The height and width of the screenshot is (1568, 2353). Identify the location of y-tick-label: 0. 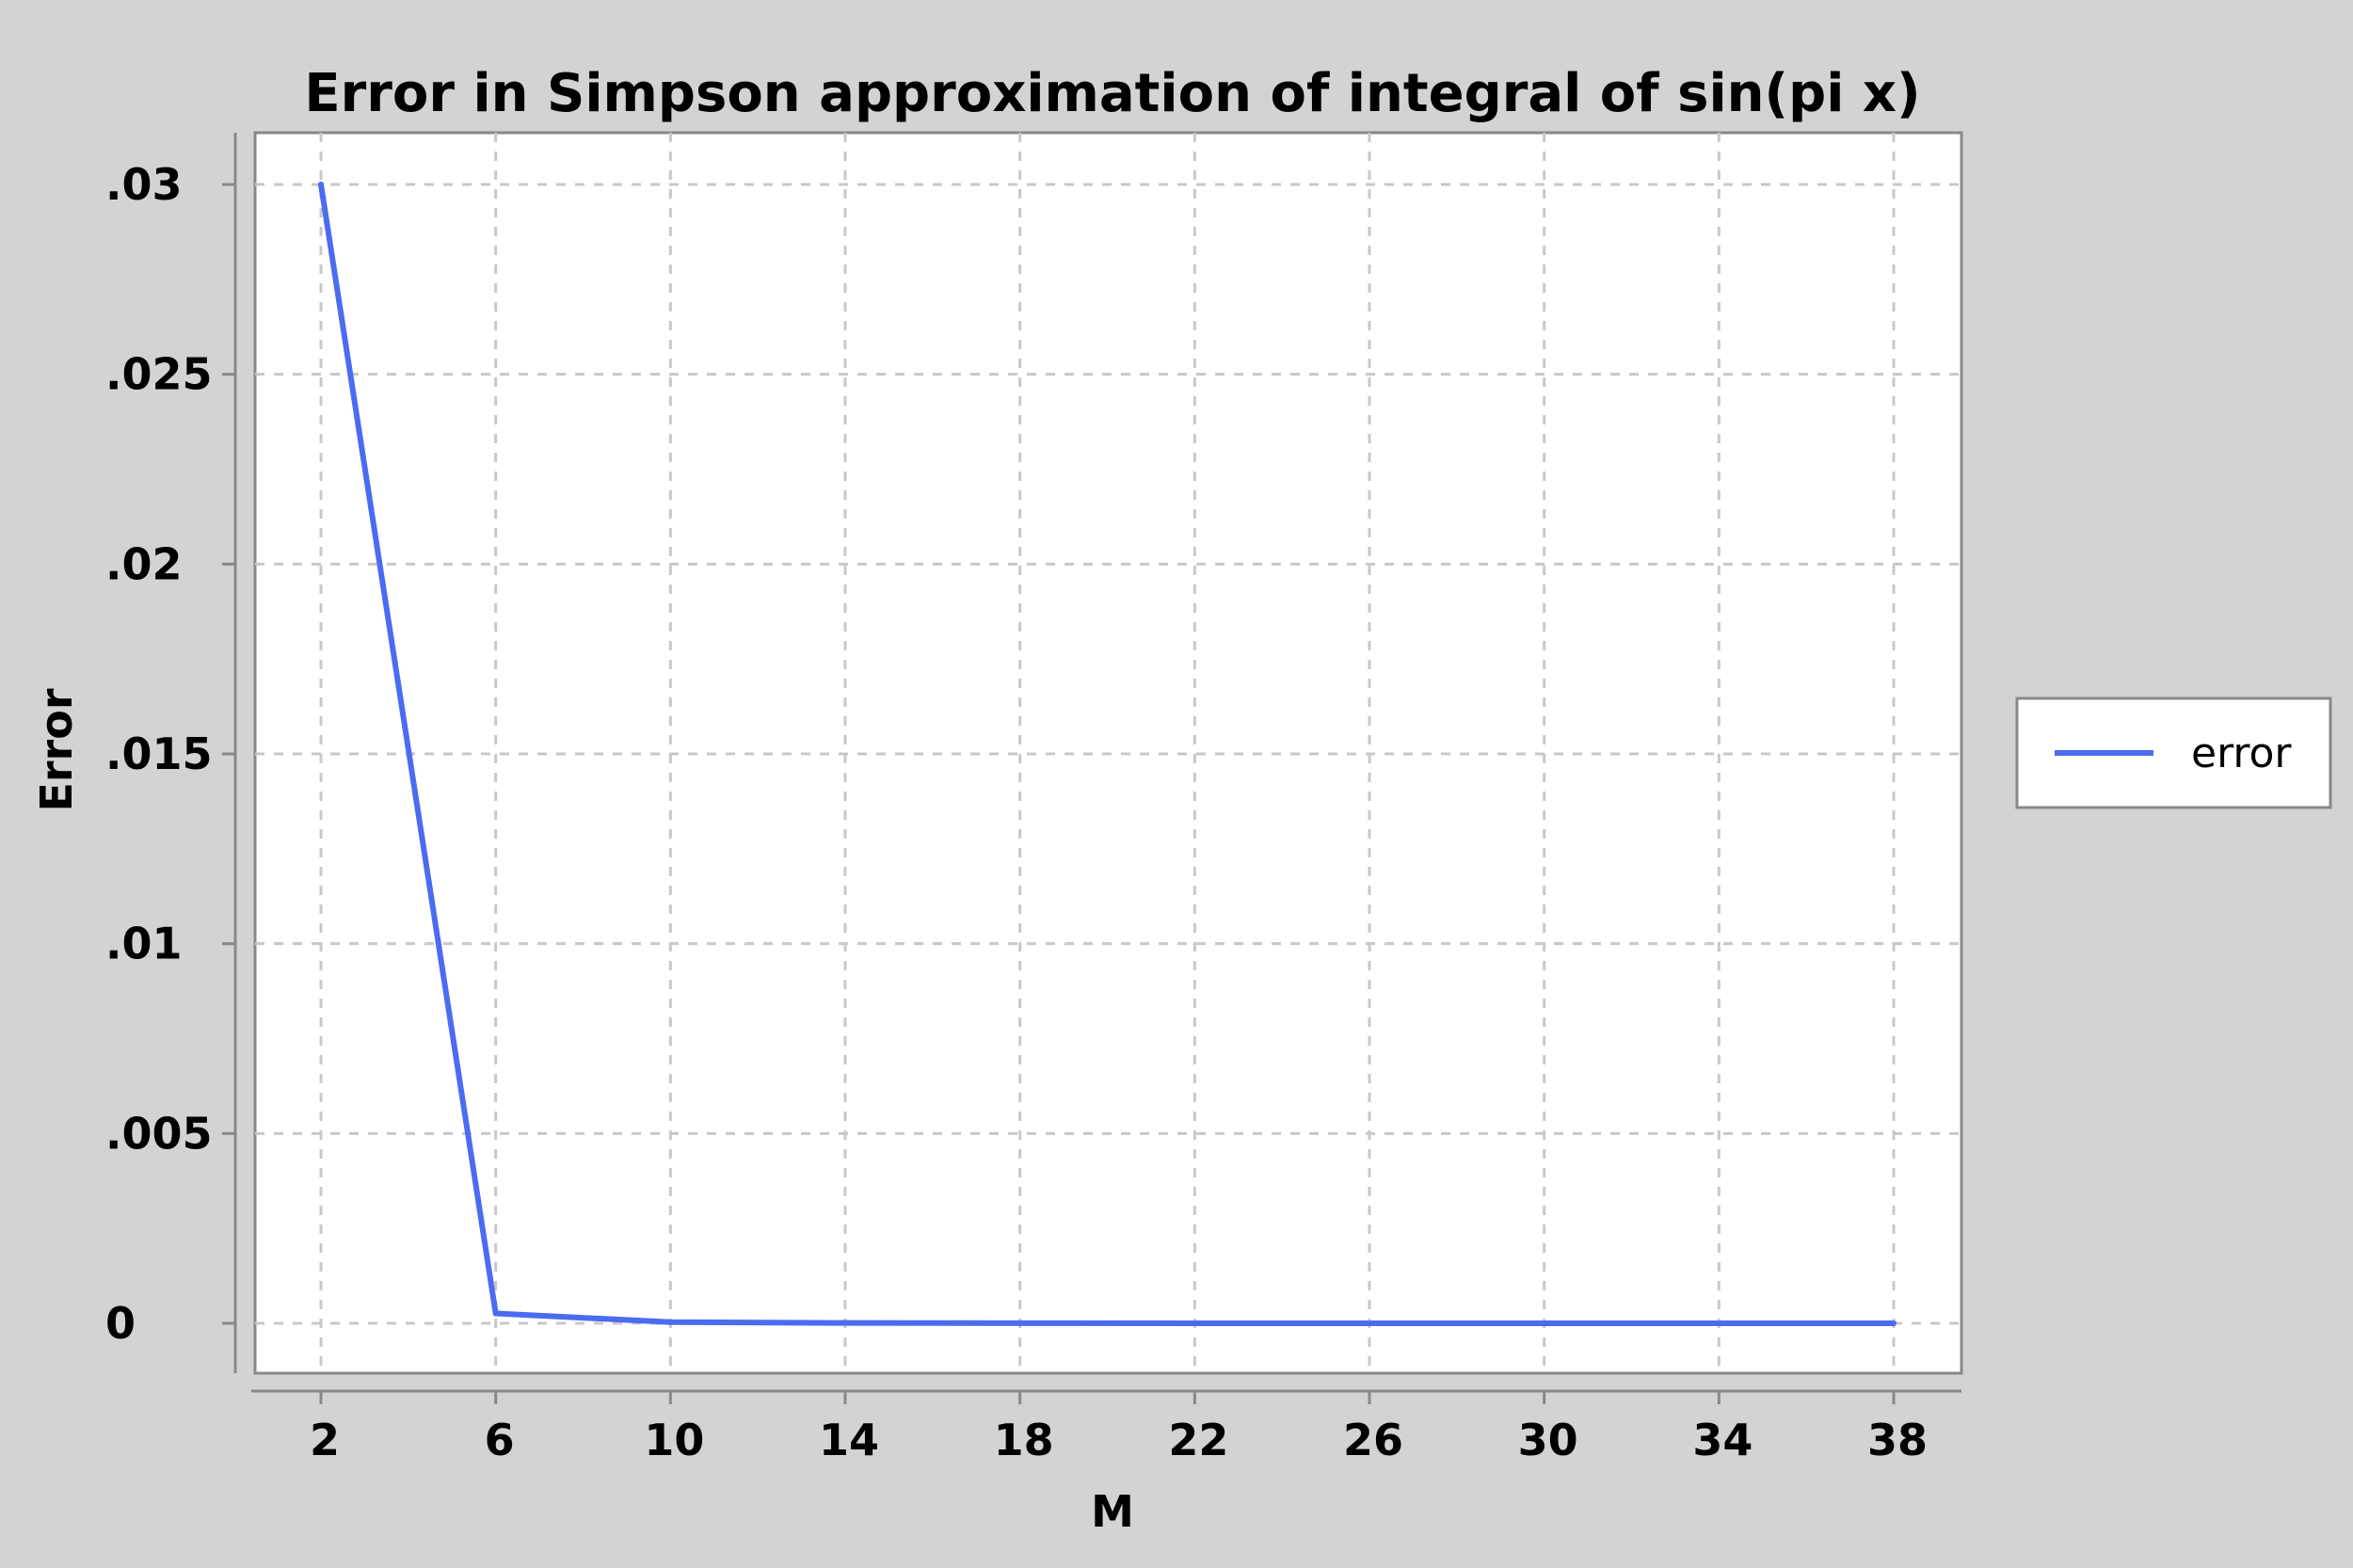
(121, 1323).